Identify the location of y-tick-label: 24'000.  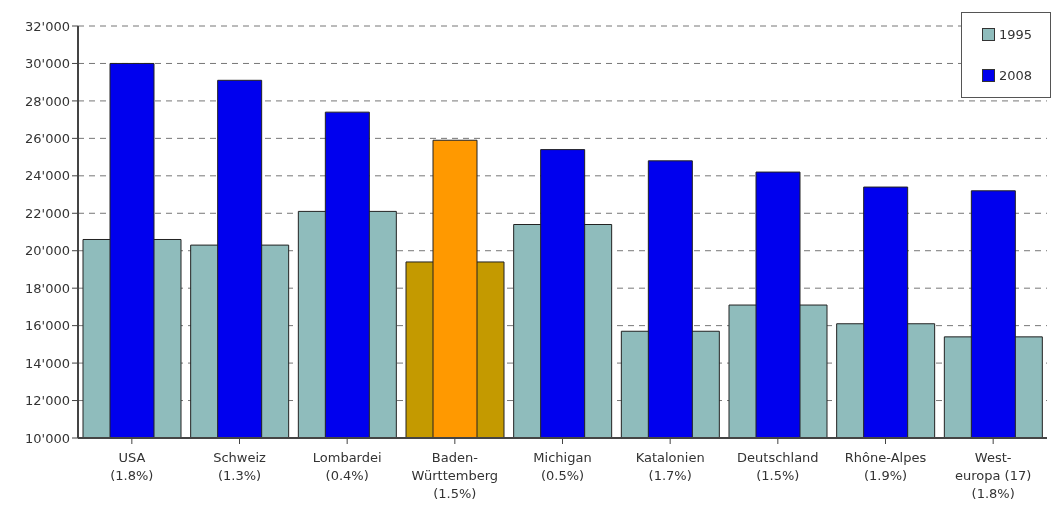
(47, 176).